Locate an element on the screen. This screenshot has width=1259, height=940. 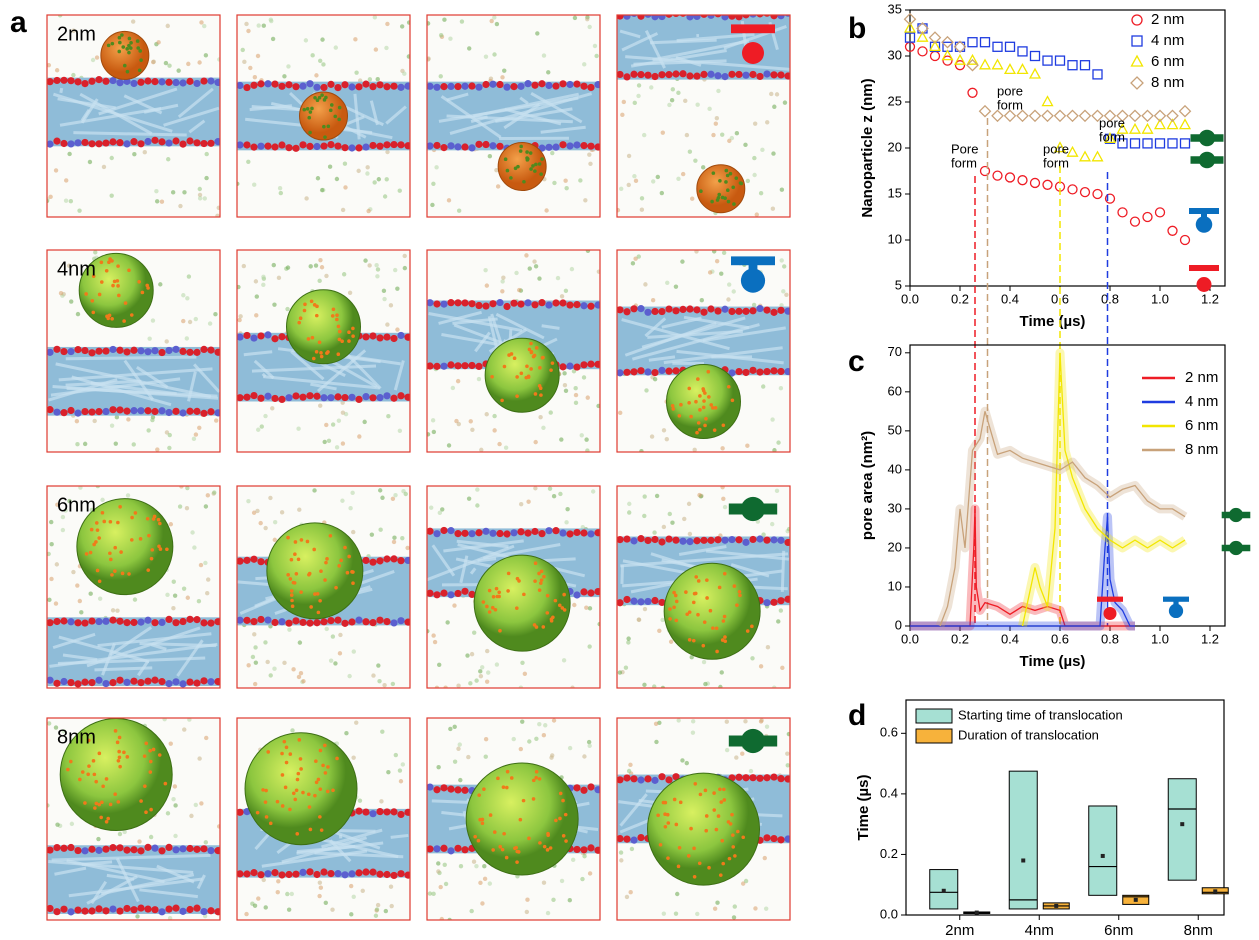
nanoparticle is located at coordinates (522, 603).